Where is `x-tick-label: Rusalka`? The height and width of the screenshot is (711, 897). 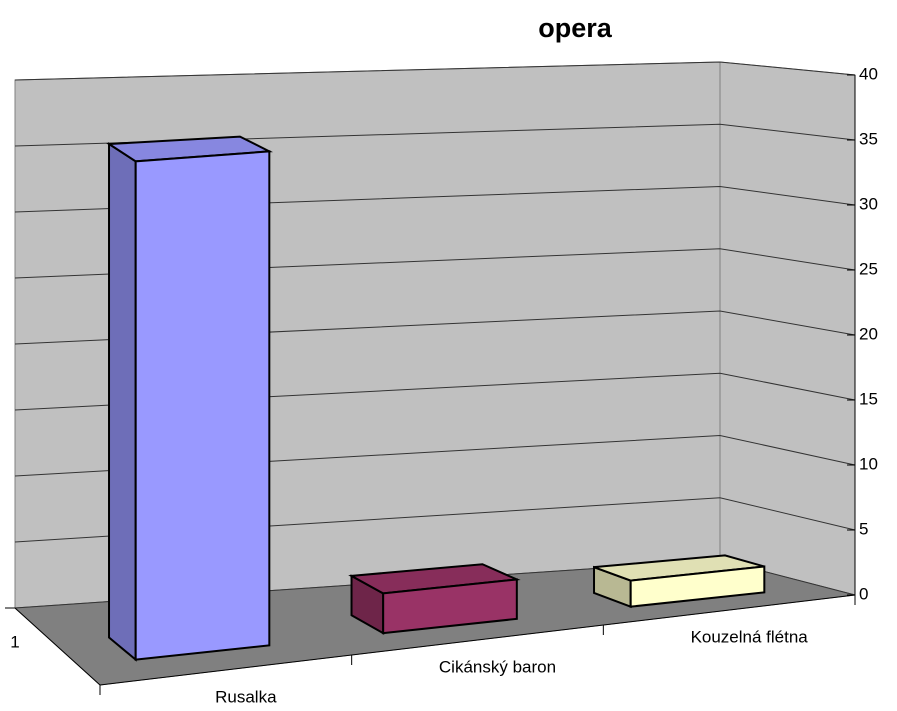
x-tick-label: Rusalka is located at coordinates (246, 696).